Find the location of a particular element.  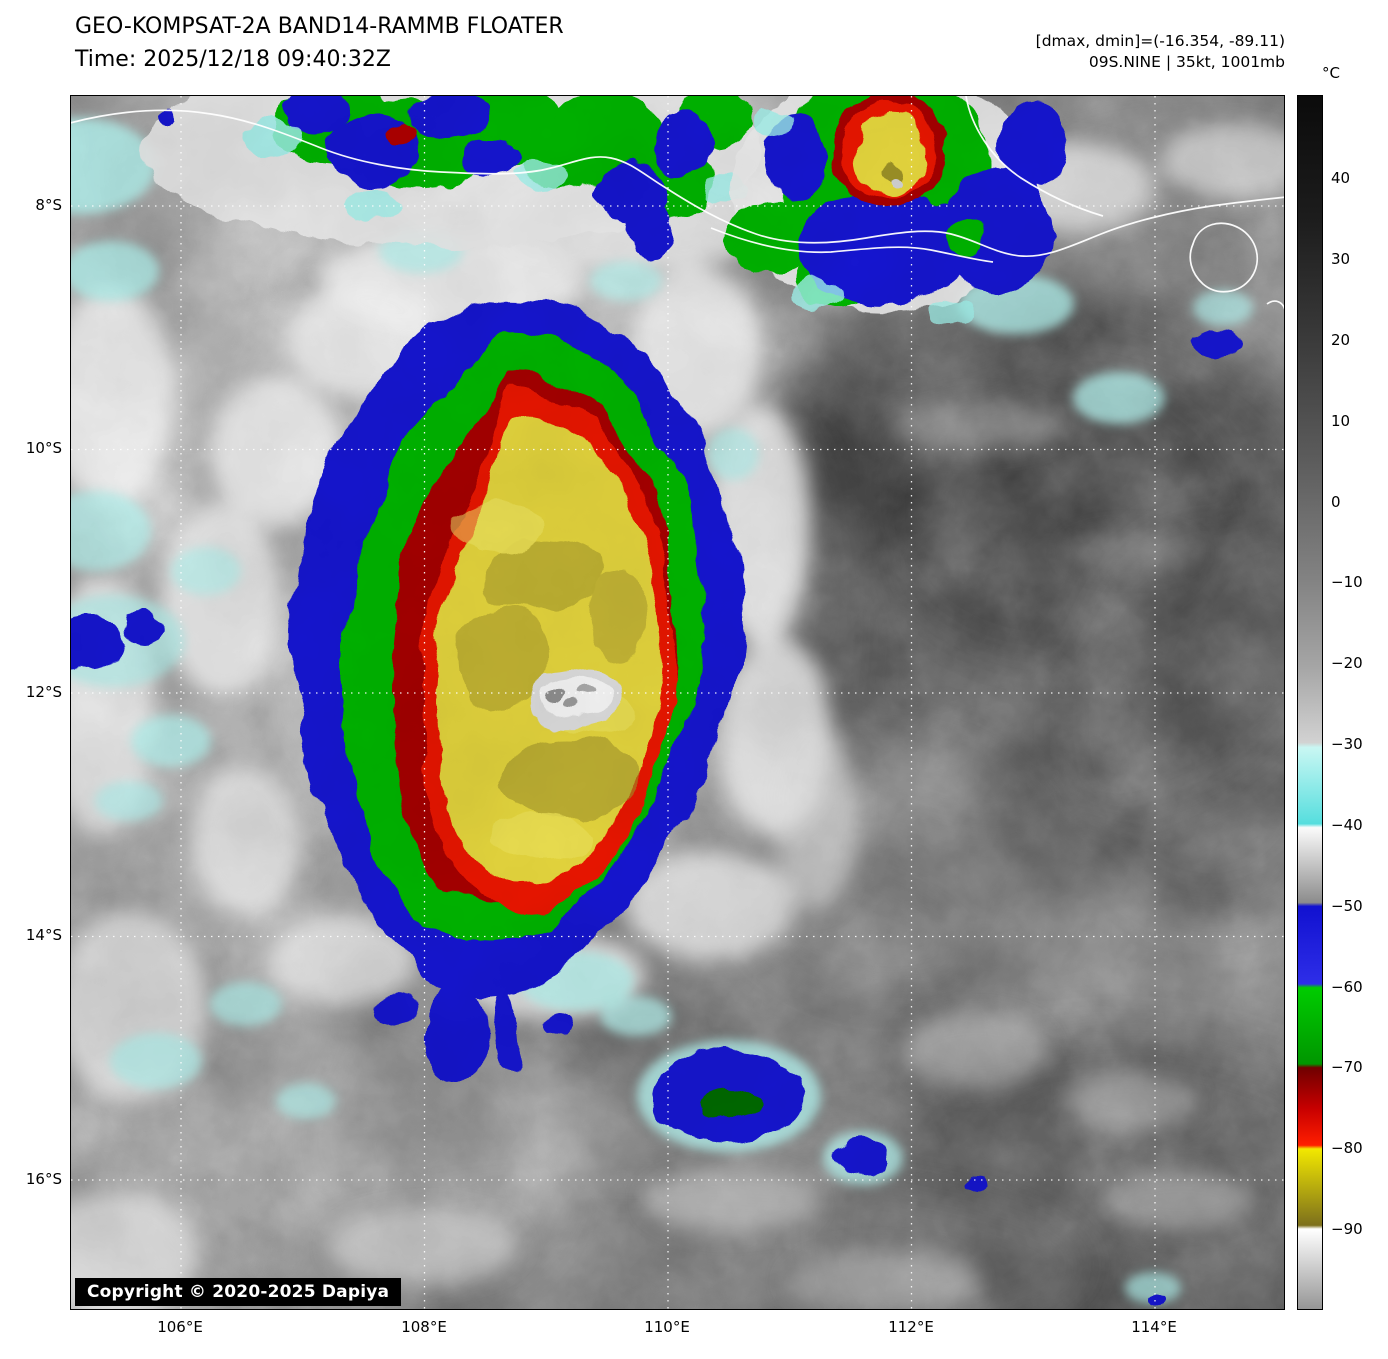

colorbar-tick-label: −20 is located at coordinates (1347, 663).